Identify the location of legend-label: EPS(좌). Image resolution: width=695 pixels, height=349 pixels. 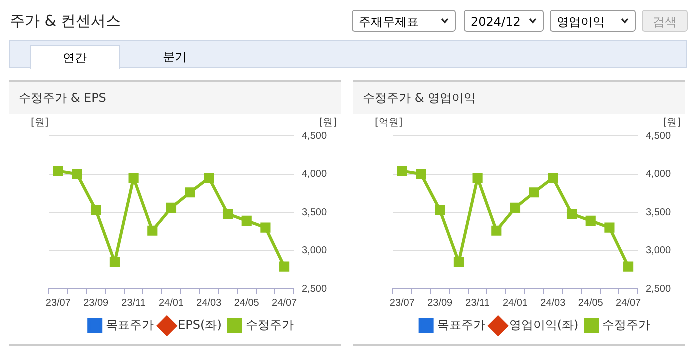
(200, 325).